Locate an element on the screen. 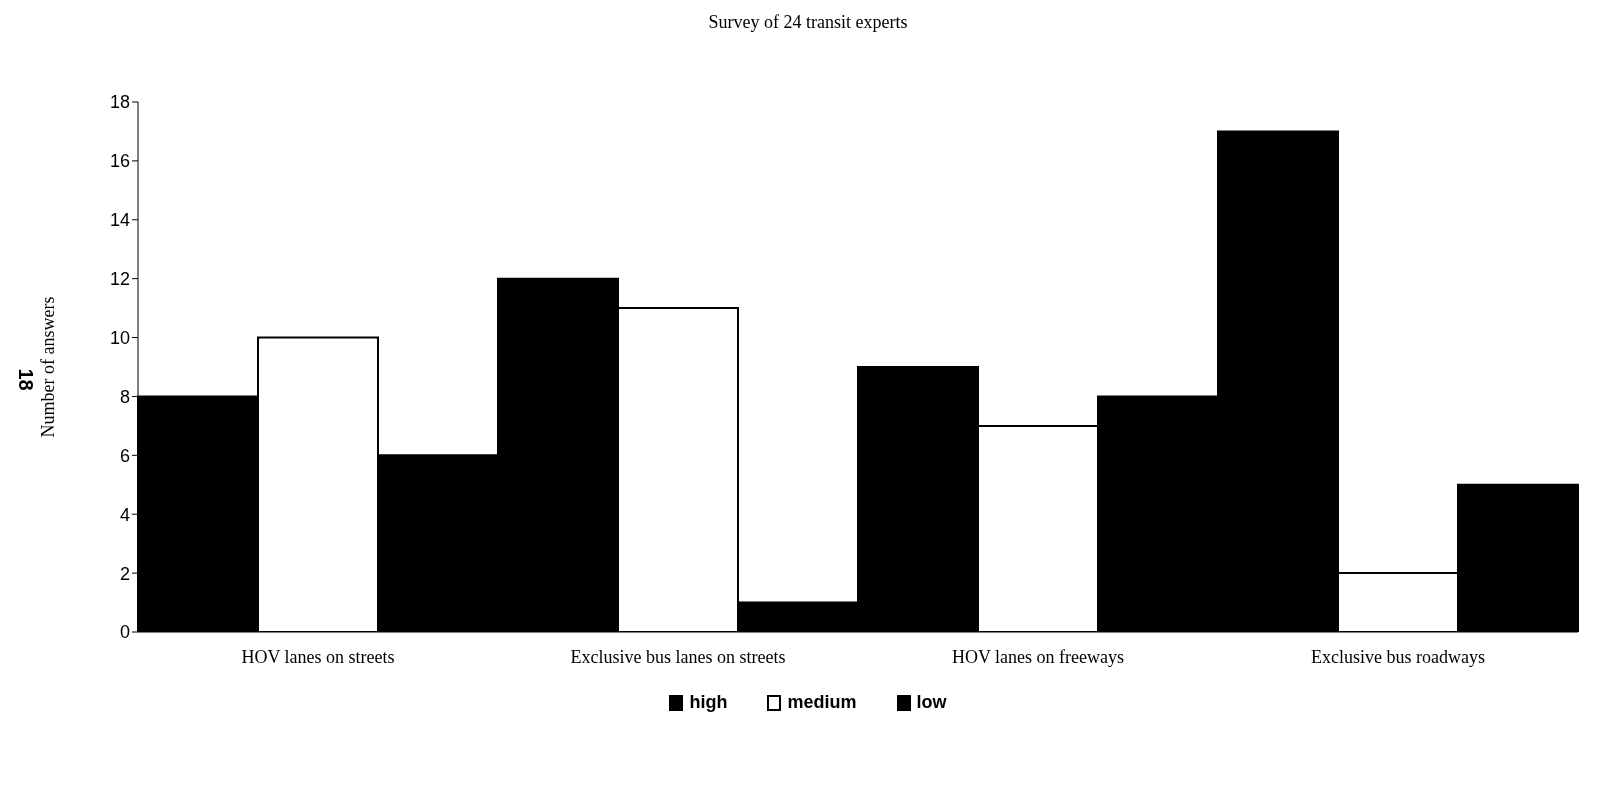 This screenshot has width=1622, height=793. y-tick-label: 14 is located at coordinates (119, 220).